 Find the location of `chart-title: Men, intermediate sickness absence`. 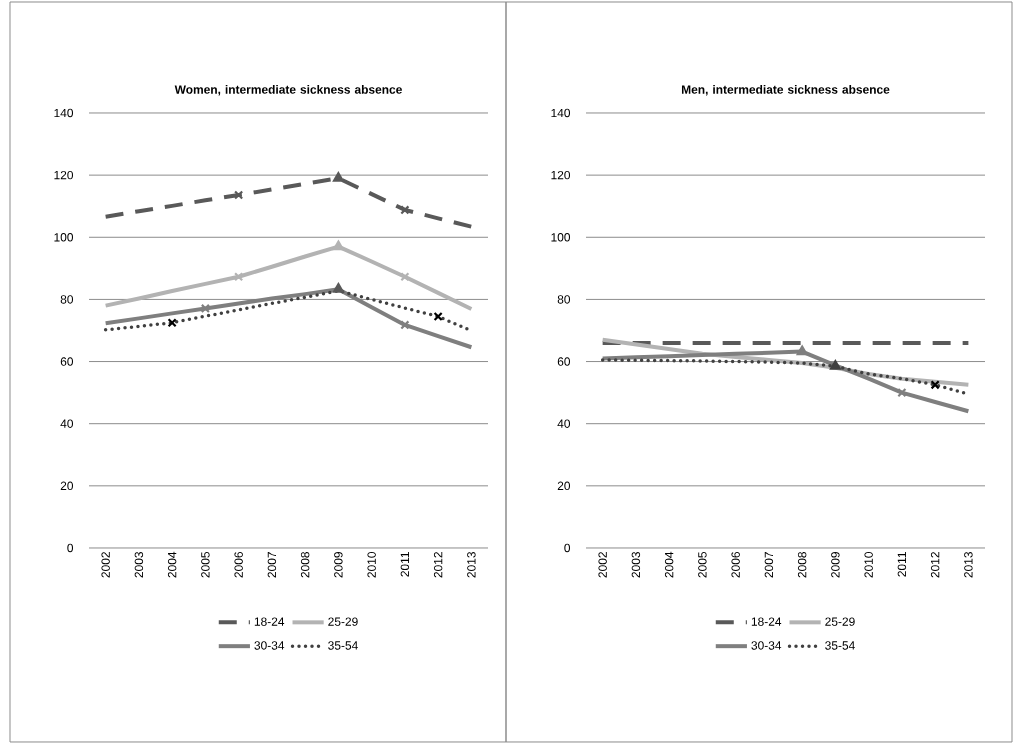

chart-title: Men, intermediate sickness absence is located at coordinates (785, 90).